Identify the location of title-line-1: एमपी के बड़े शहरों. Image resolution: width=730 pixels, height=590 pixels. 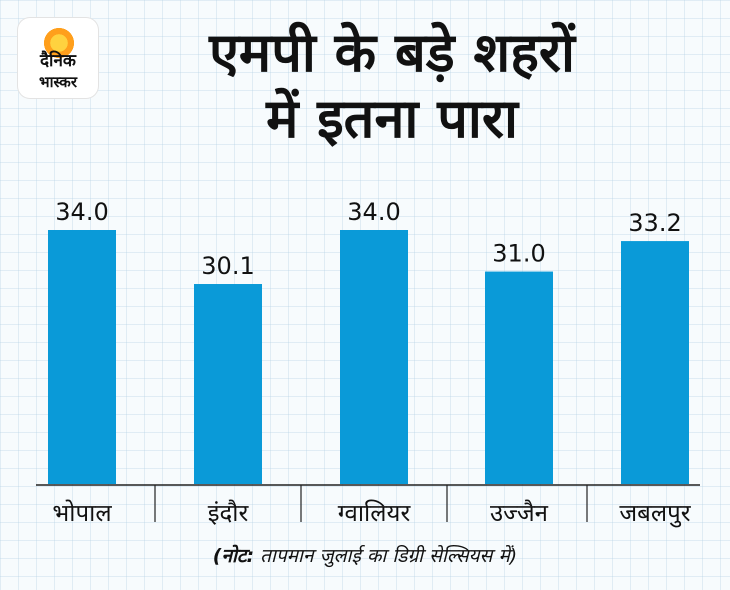
(392, 52).